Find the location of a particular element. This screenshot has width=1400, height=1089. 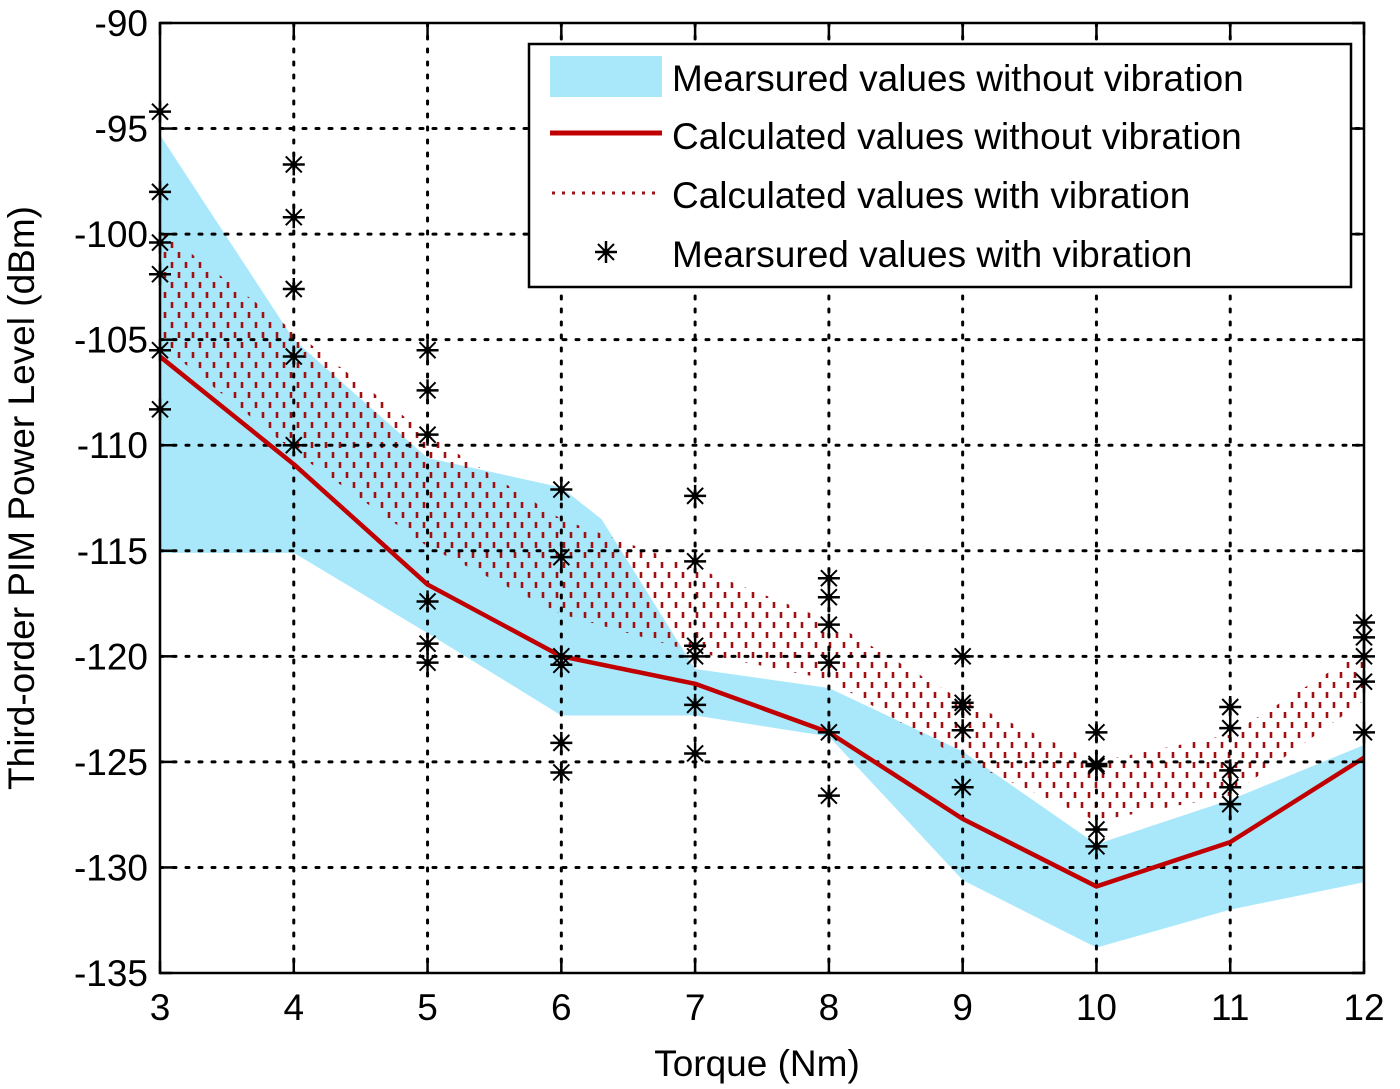

x-tick-label: 6 is located at coordinates (561, 1007).